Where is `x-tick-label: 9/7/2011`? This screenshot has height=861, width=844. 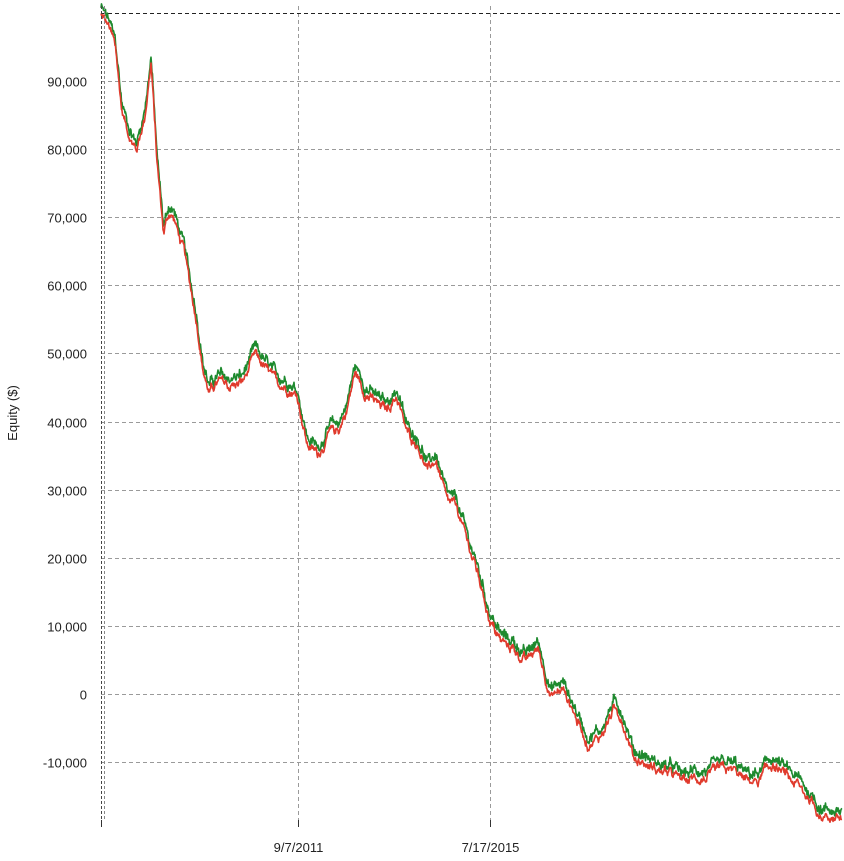
x-tick-label: 9/7/2011 is located at coordinates (299, 847).